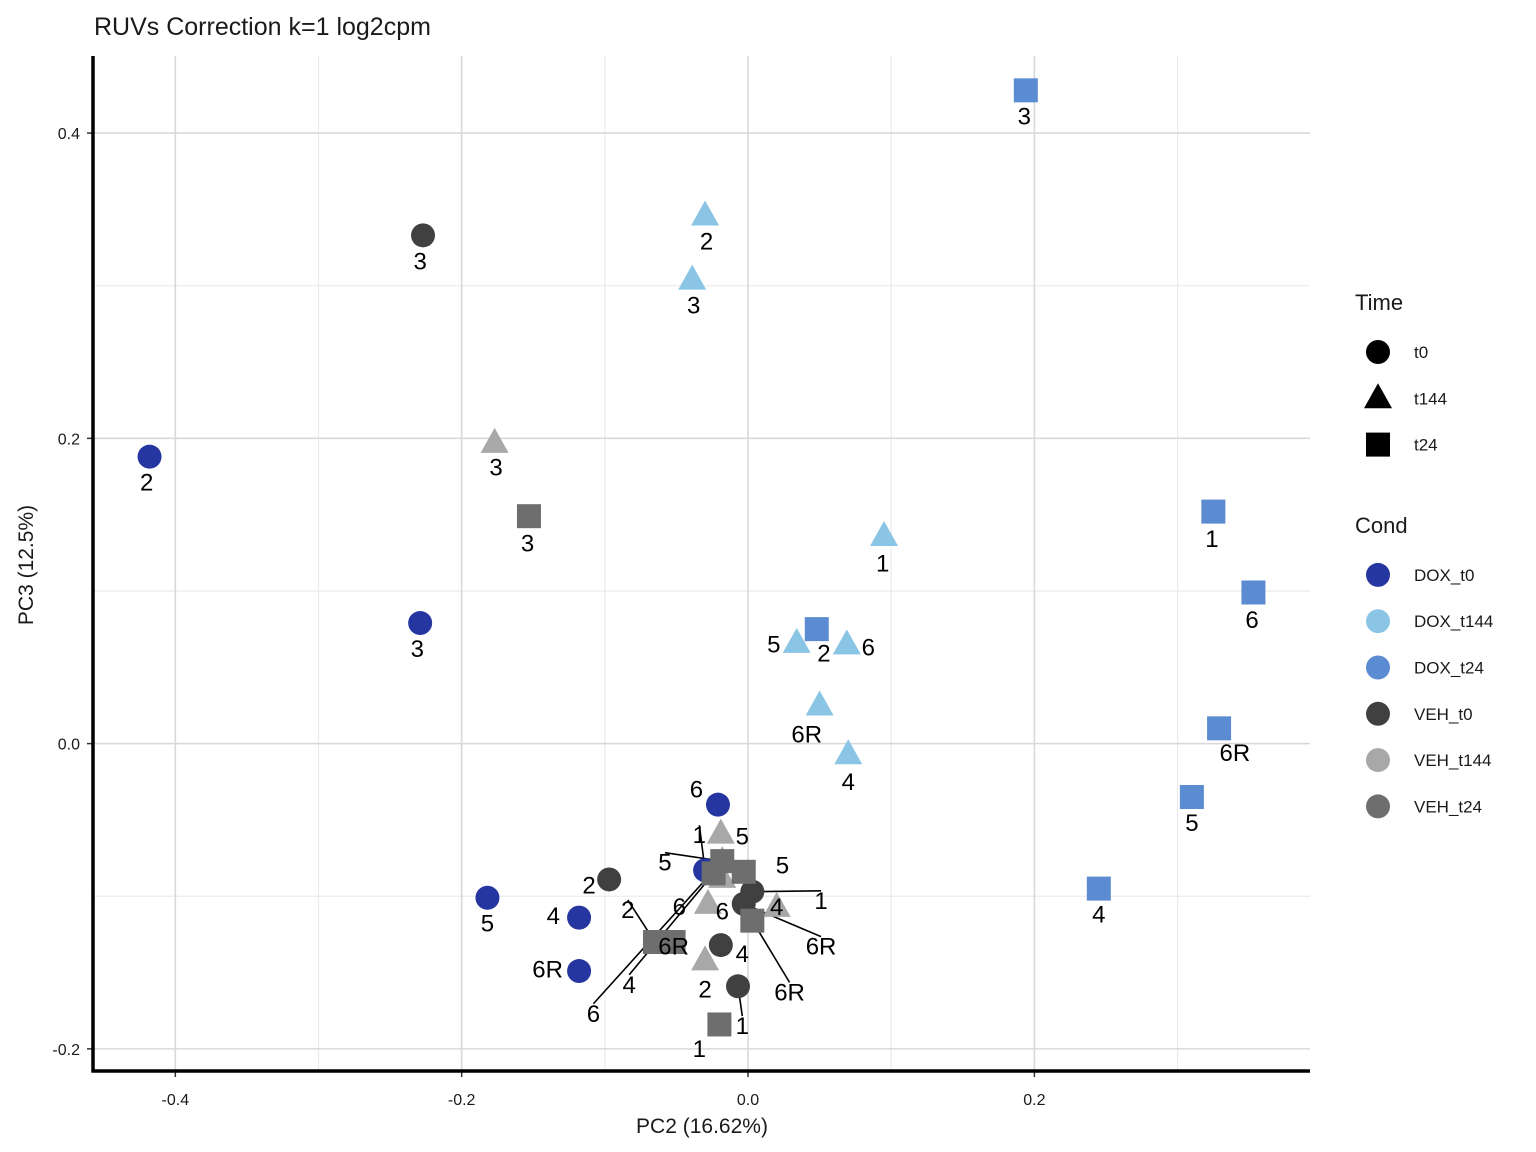 This screenshot has width=1536, height=1152. Describe the element at coordinates (748, 1100) in the screenshot. I see `x-tick-label: 0.0` at that location.